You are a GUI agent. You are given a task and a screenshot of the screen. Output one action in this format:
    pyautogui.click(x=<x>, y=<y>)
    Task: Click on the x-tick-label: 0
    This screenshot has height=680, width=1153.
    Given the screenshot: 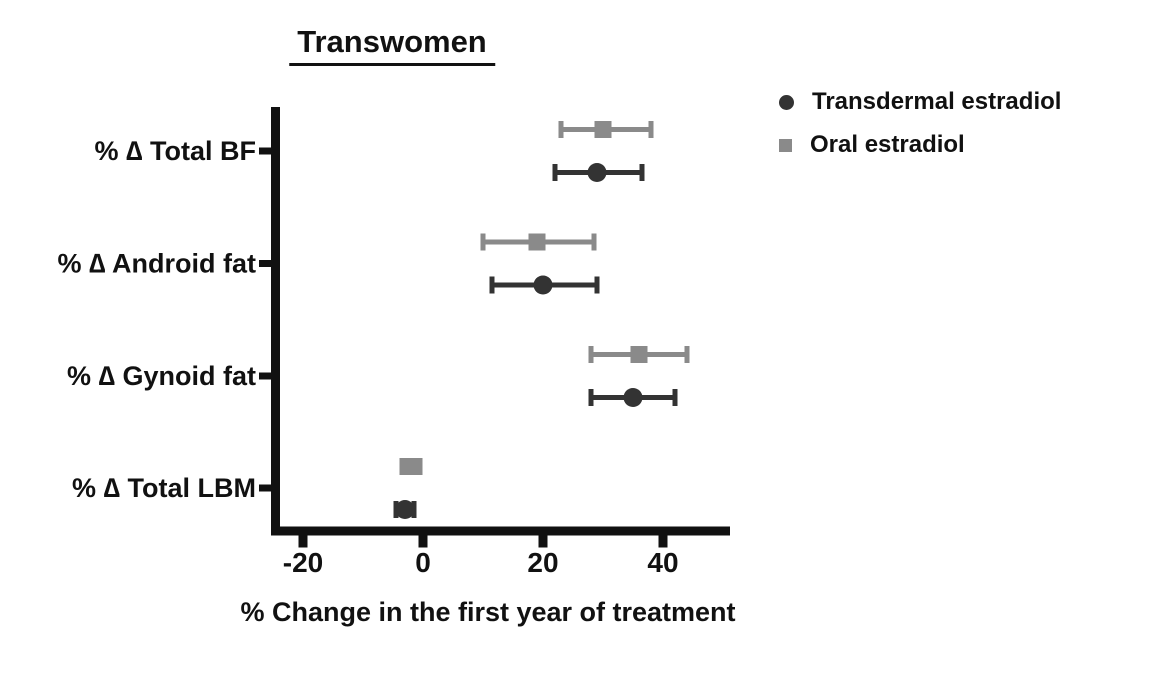 What is the action you would take?
    pyautogui.click(x=423, y=562)
    